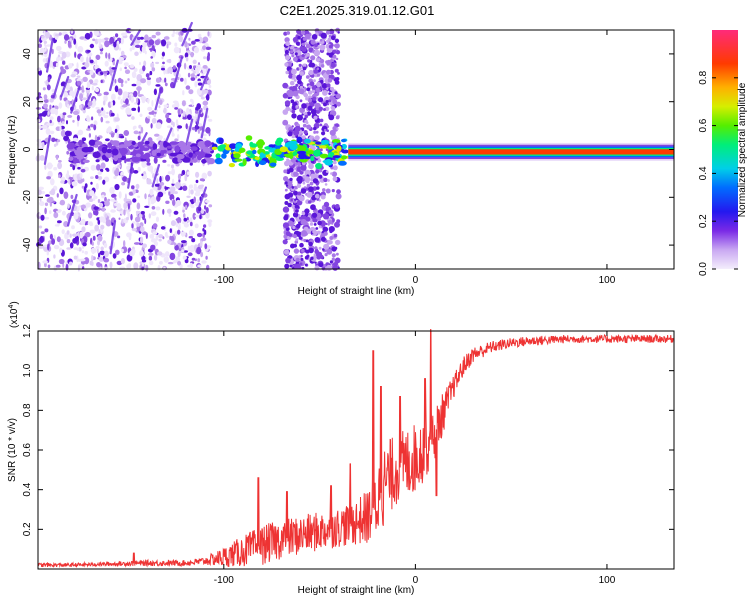 This screenshot has height=600, width=750. What do you see at coordinates (27, 54) in the screenshot?
I see `spectrogram-y-tick-label: 40` at bounding box center [27, 54].